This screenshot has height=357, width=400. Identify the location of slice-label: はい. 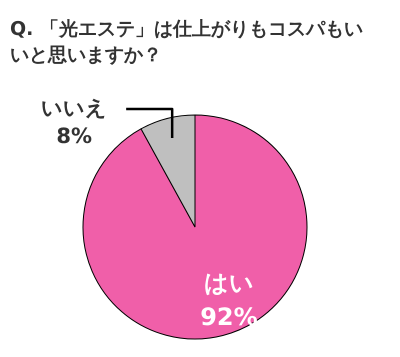
(229, 283).